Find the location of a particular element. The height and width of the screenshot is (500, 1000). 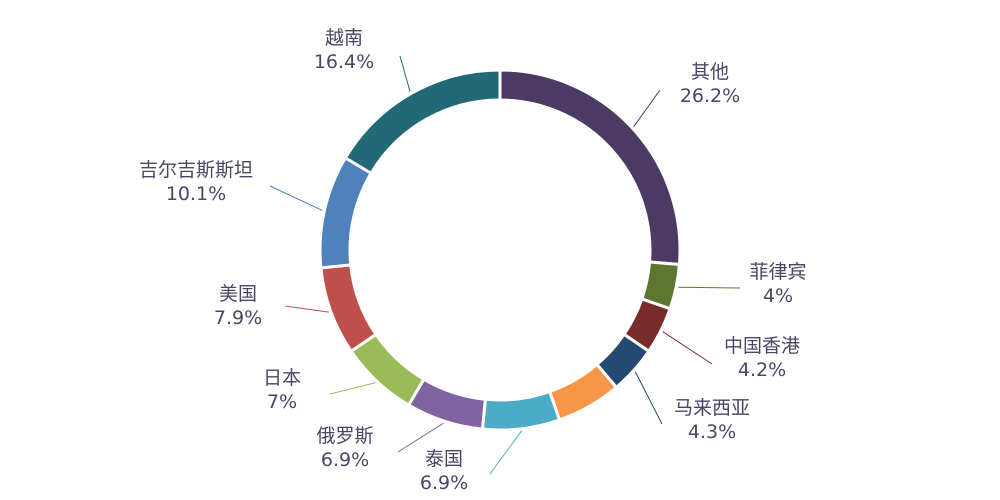

slice-label-percent-4: 6.9% is located at coordinates (444, 483).